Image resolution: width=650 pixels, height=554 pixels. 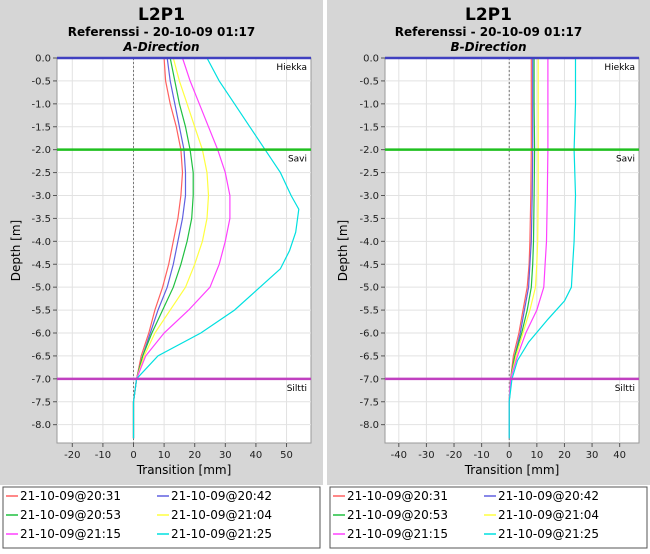 I want to click on x-tick-label: -40, so click(x=399, y=455).